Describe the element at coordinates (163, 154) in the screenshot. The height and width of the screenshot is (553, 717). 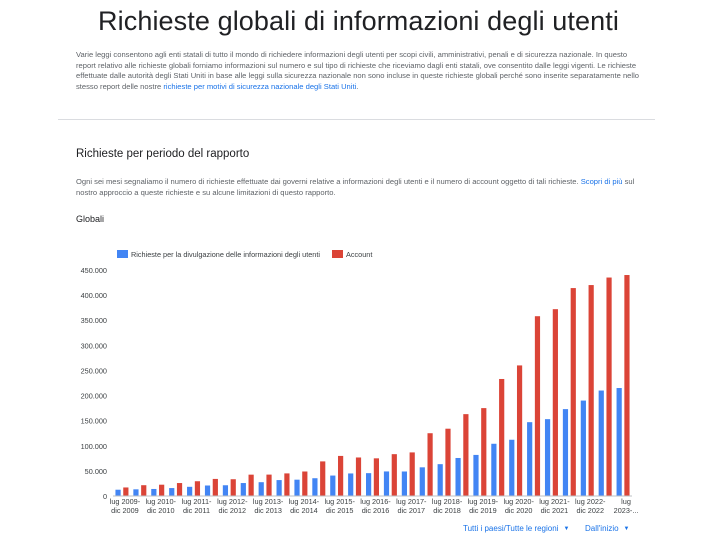
I see `section-title: Richieste per periodo del rapporto` at that location.